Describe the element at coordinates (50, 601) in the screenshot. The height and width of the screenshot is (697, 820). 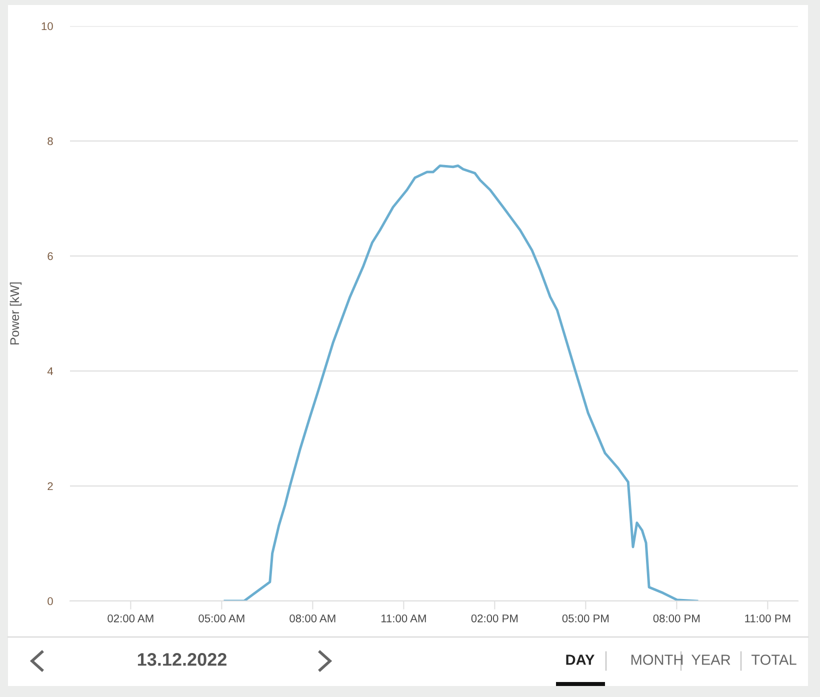
I see `y-tick-label: 0` at that location.